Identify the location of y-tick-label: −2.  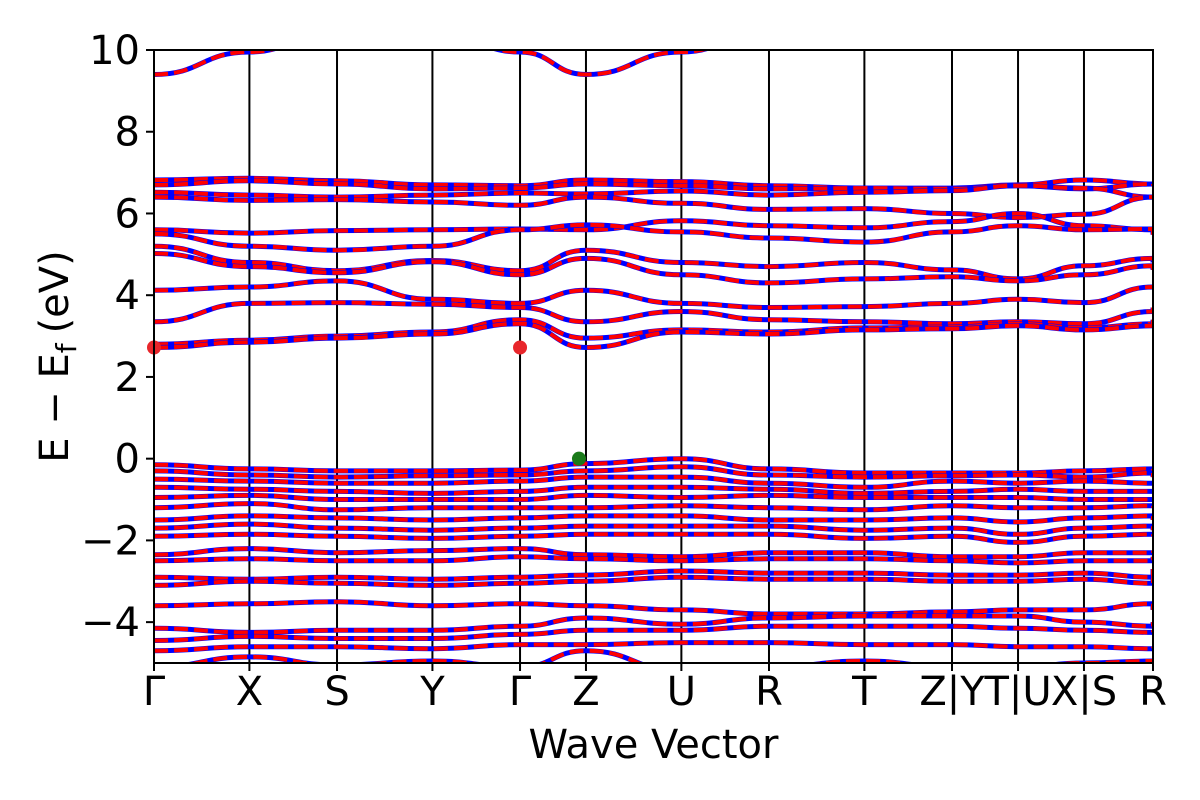
(110, 541).